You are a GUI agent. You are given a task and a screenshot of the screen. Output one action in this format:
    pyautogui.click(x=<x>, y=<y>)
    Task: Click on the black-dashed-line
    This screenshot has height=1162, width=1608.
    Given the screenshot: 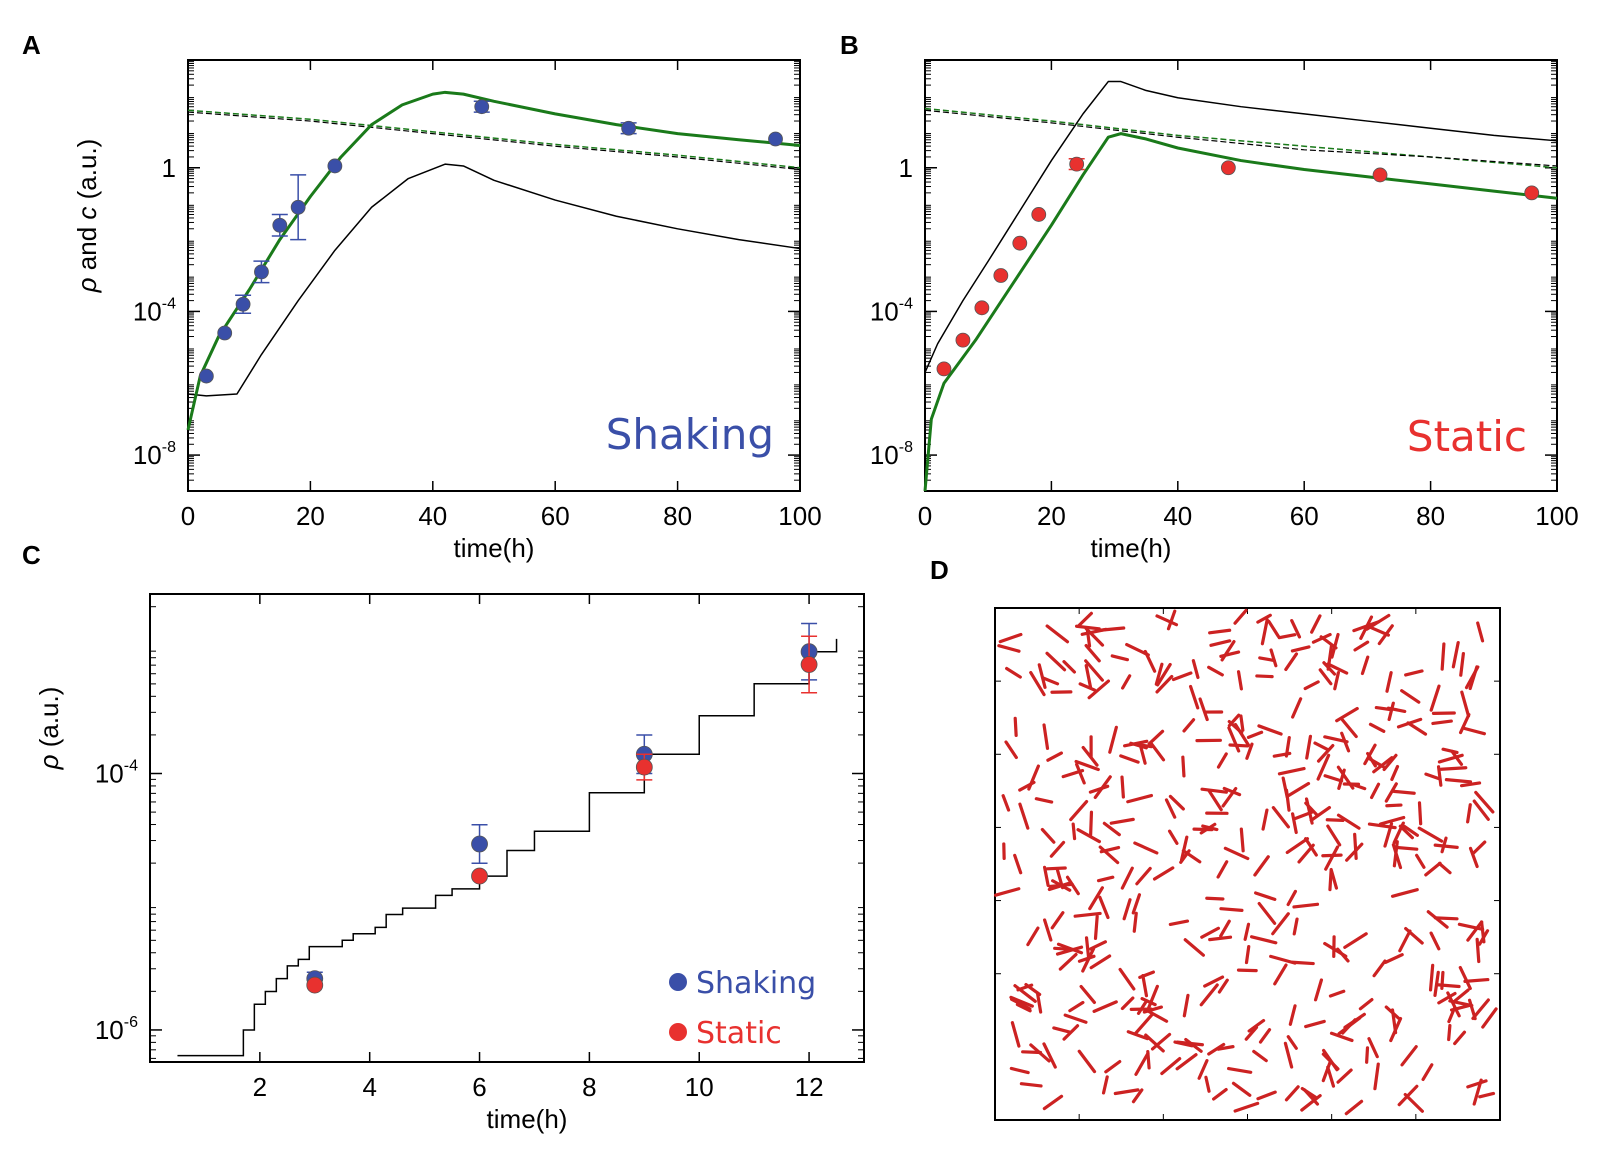 What is the action you would take?
    pyautogui.click(x=494, y=141)
    